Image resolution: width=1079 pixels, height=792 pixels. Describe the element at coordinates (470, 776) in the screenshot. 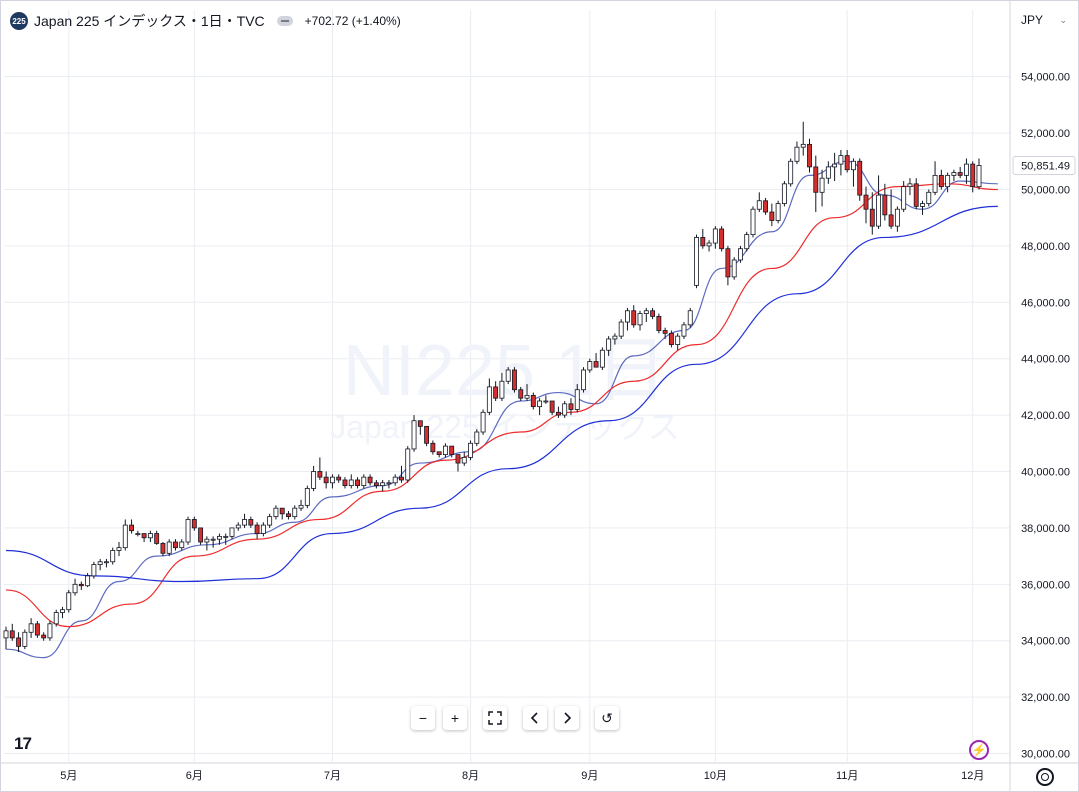

I see `time-tick-label: 8月` at that location.